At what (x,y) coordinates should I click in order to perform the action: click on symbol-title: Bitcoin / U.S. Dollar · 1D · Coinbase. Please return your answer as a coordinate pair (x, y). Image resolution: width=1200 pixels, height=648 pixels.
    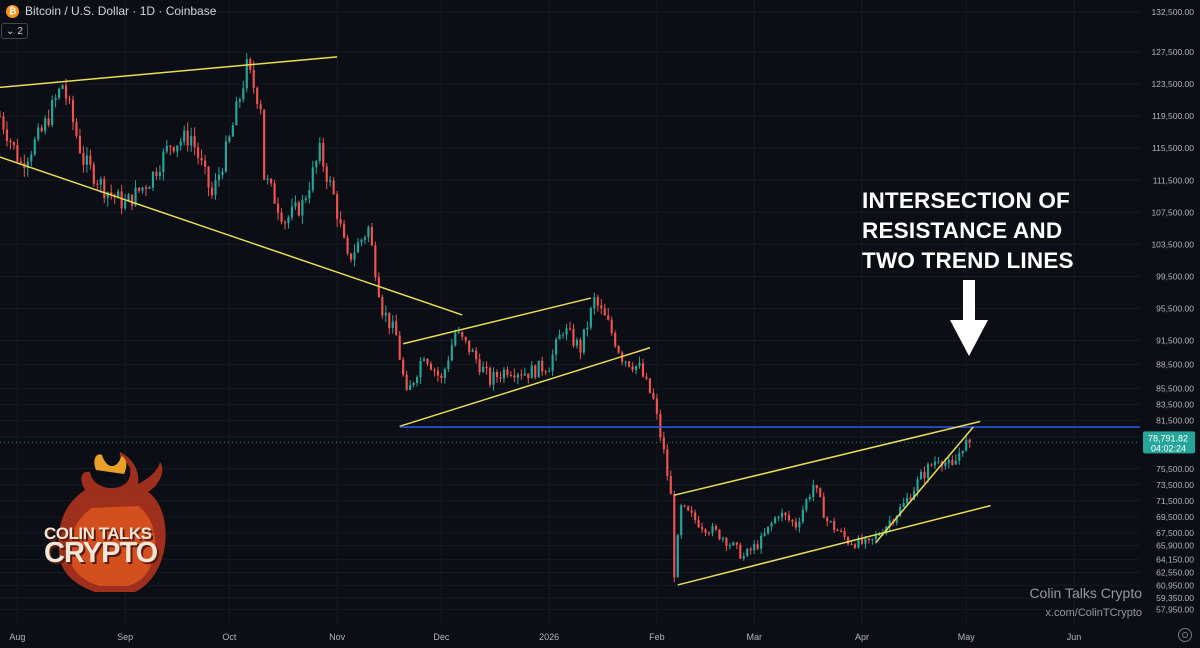
    Looking at the image, I should click on (121, 11).